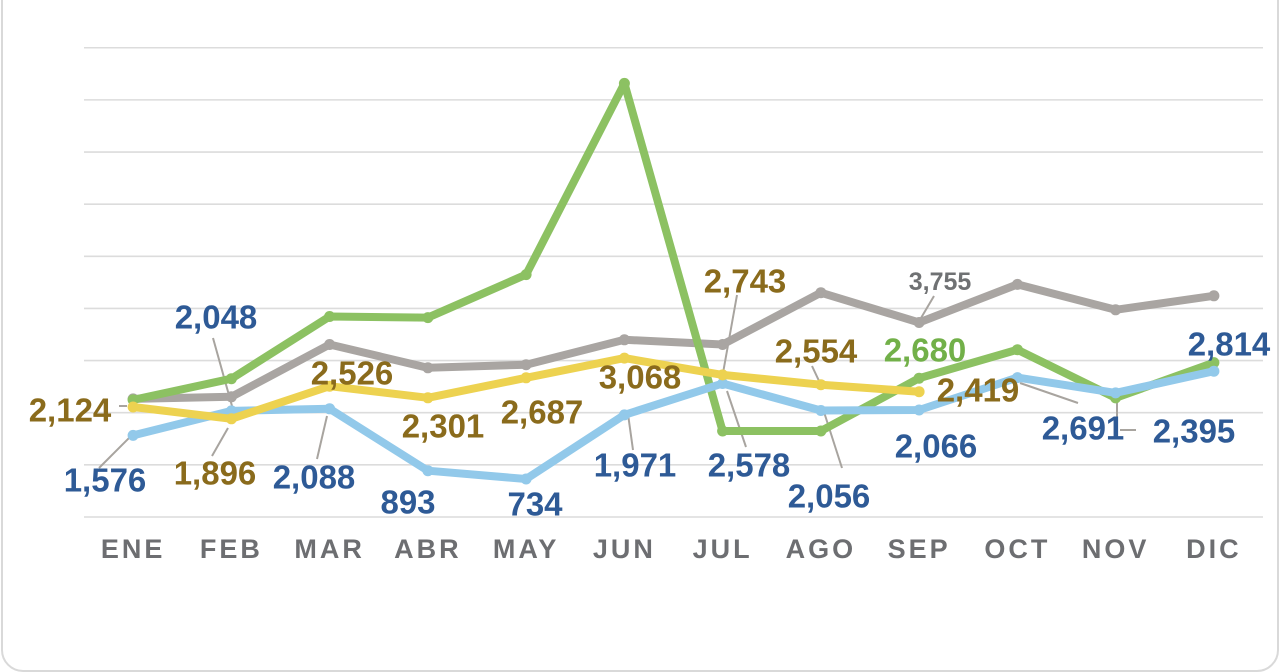 This screenshot has height=672, width=1280. I want to click on blue-data-label: 1,576, so click(105, 480).